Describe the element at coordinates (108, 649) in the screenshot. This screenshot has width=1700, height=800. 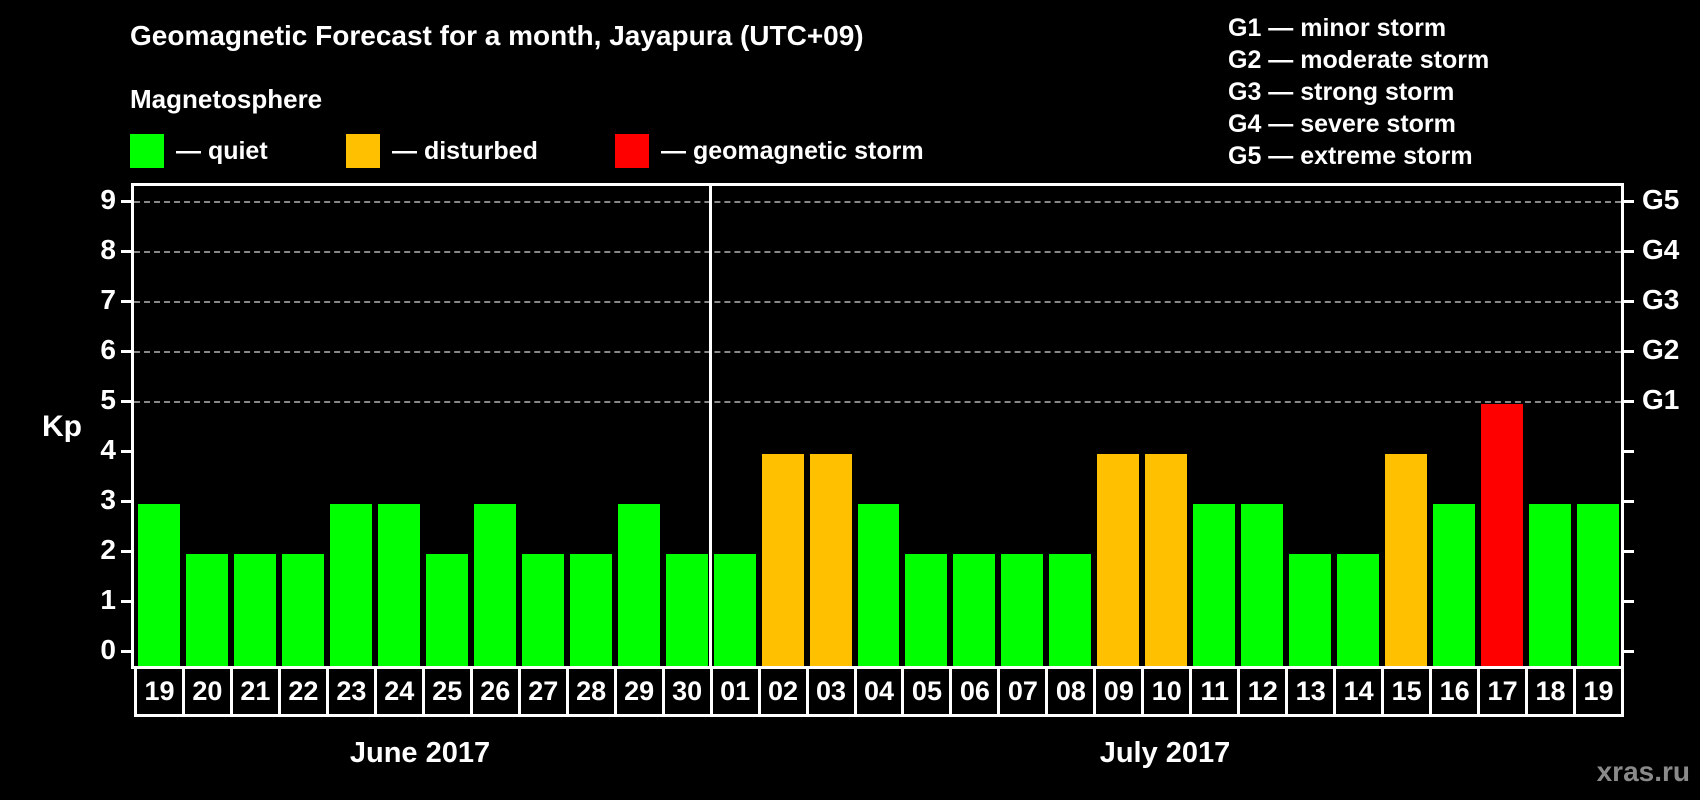
I see `y-tick-label: 0` at that location.